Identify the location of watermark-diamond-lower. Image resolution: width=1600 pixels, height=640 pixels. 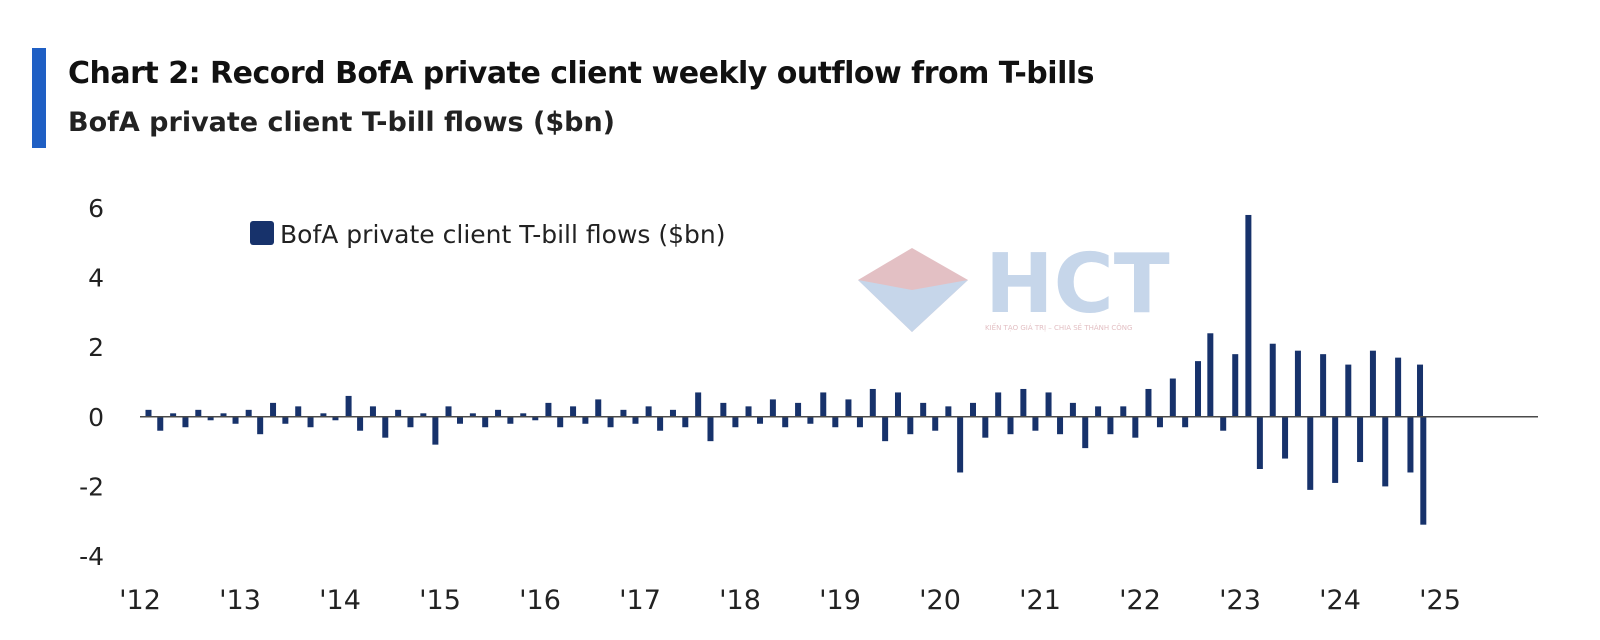
(913, 306).